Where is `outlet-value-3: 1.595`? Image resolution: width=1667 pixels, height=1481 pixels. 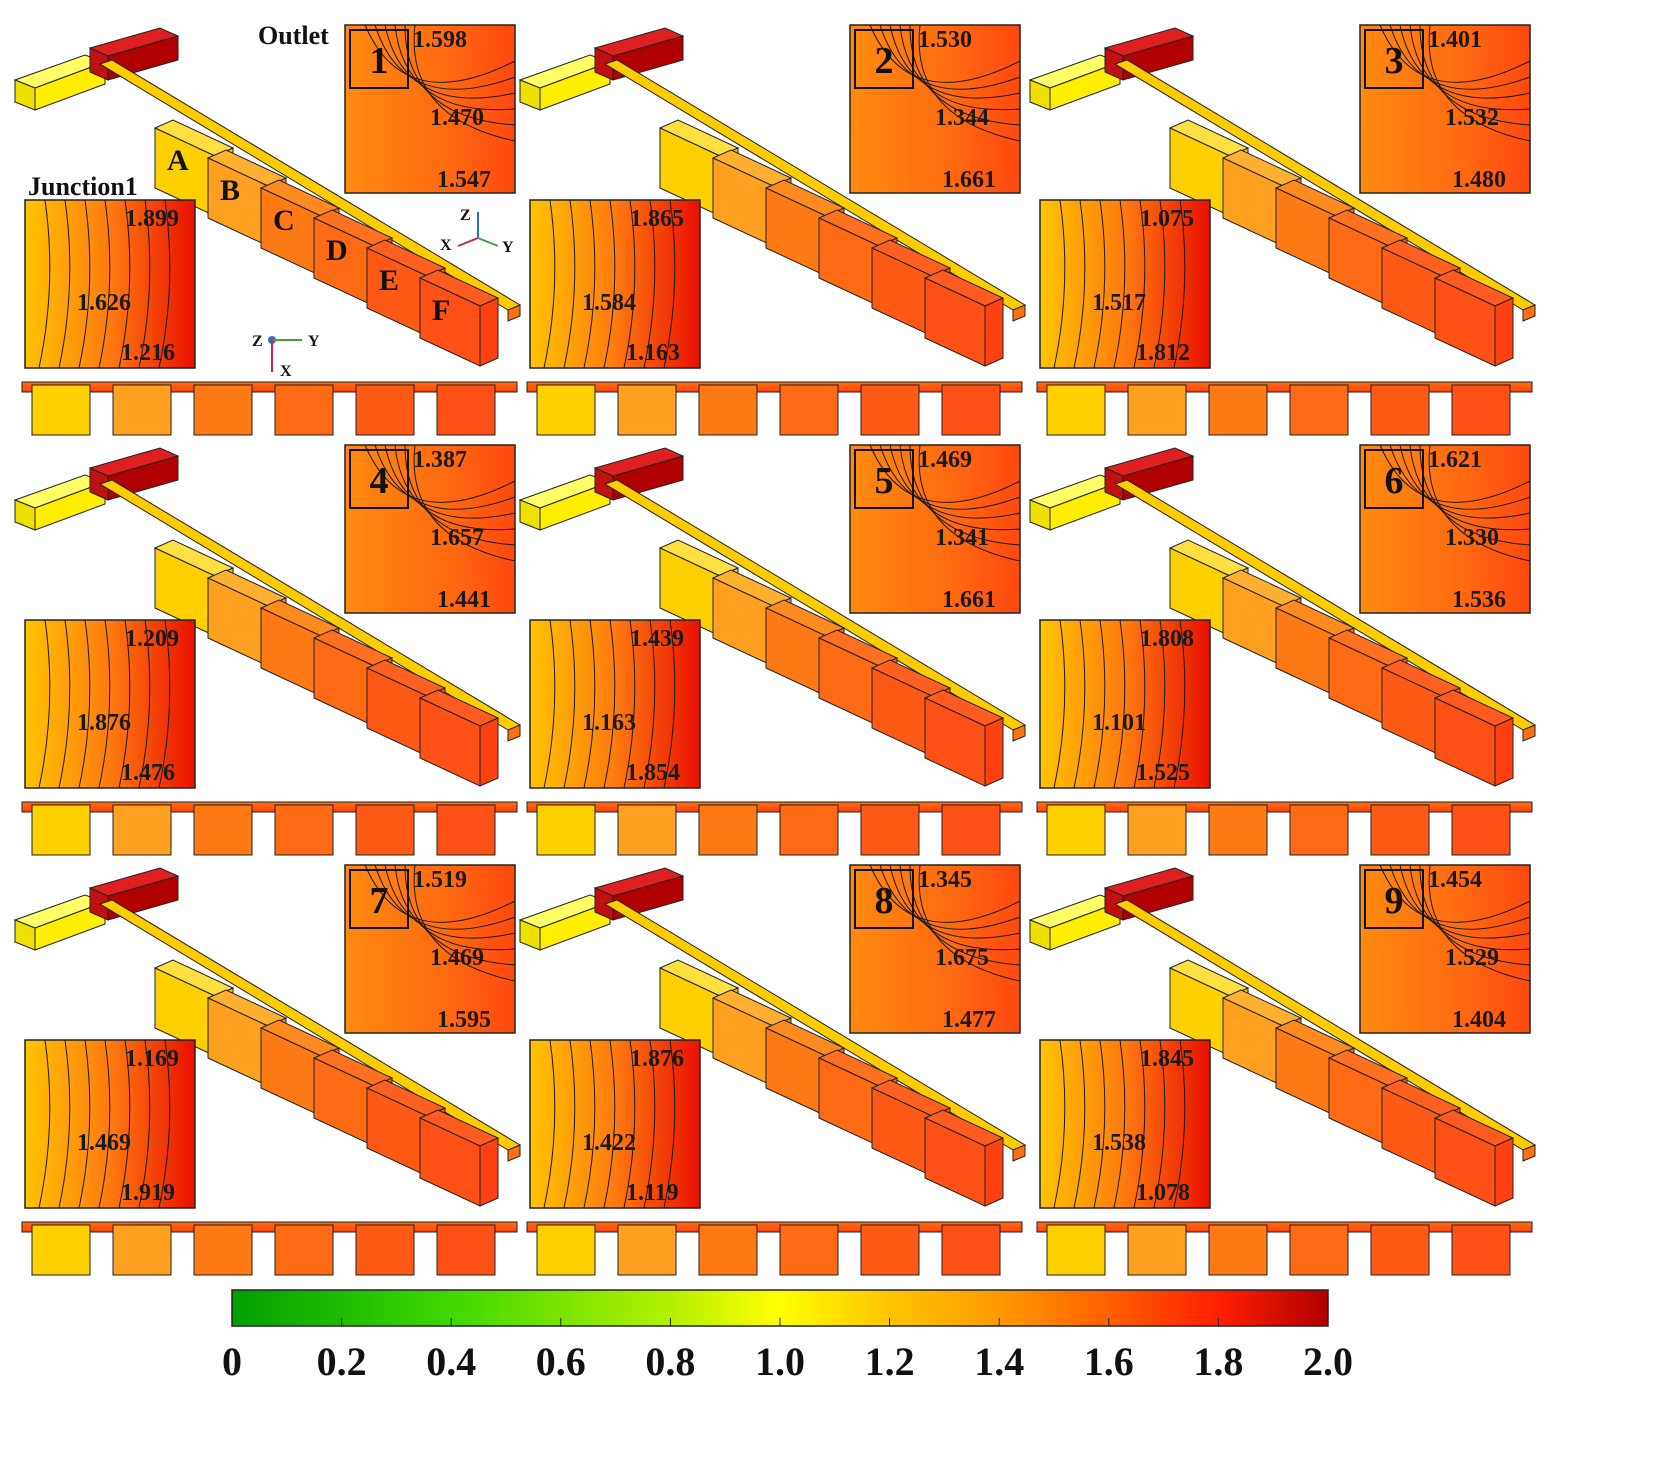 outlet-value-3: 1.595 is located at coordinates (464, 1020).